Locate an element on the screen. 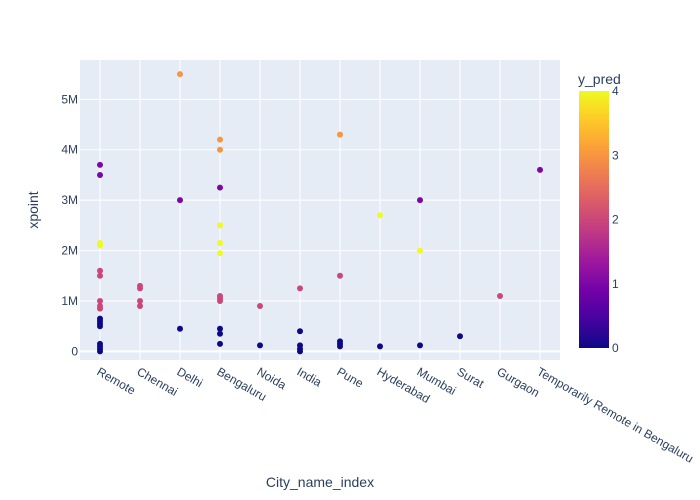 Image resolution: width=700 pixels, height=500 pixels. y-tick-label: 3M is located at coordinates (69, 200).